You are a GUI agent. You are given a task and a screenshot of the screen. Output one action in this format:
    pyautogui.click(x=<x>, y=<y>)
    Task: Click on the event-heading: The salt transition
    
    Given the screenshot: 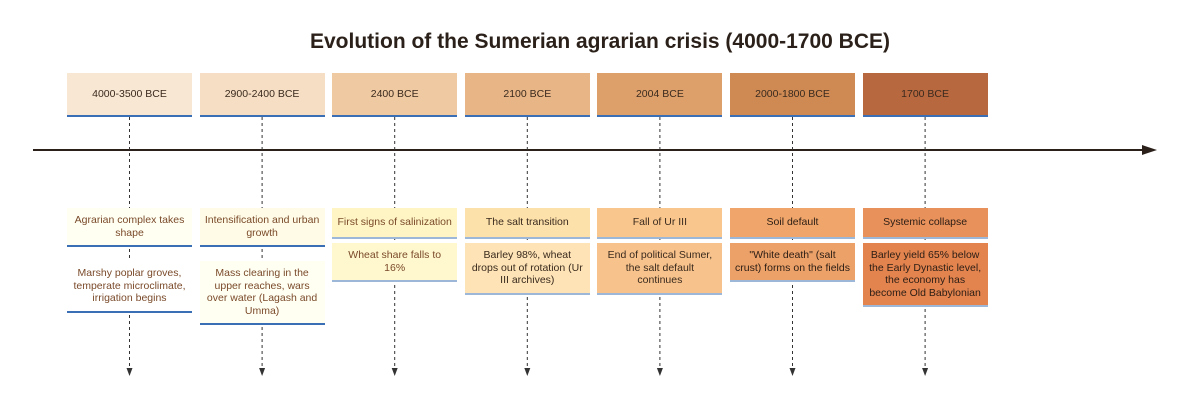 What is the action you would take?
    pyautogui.click(x=527, y=223)
    